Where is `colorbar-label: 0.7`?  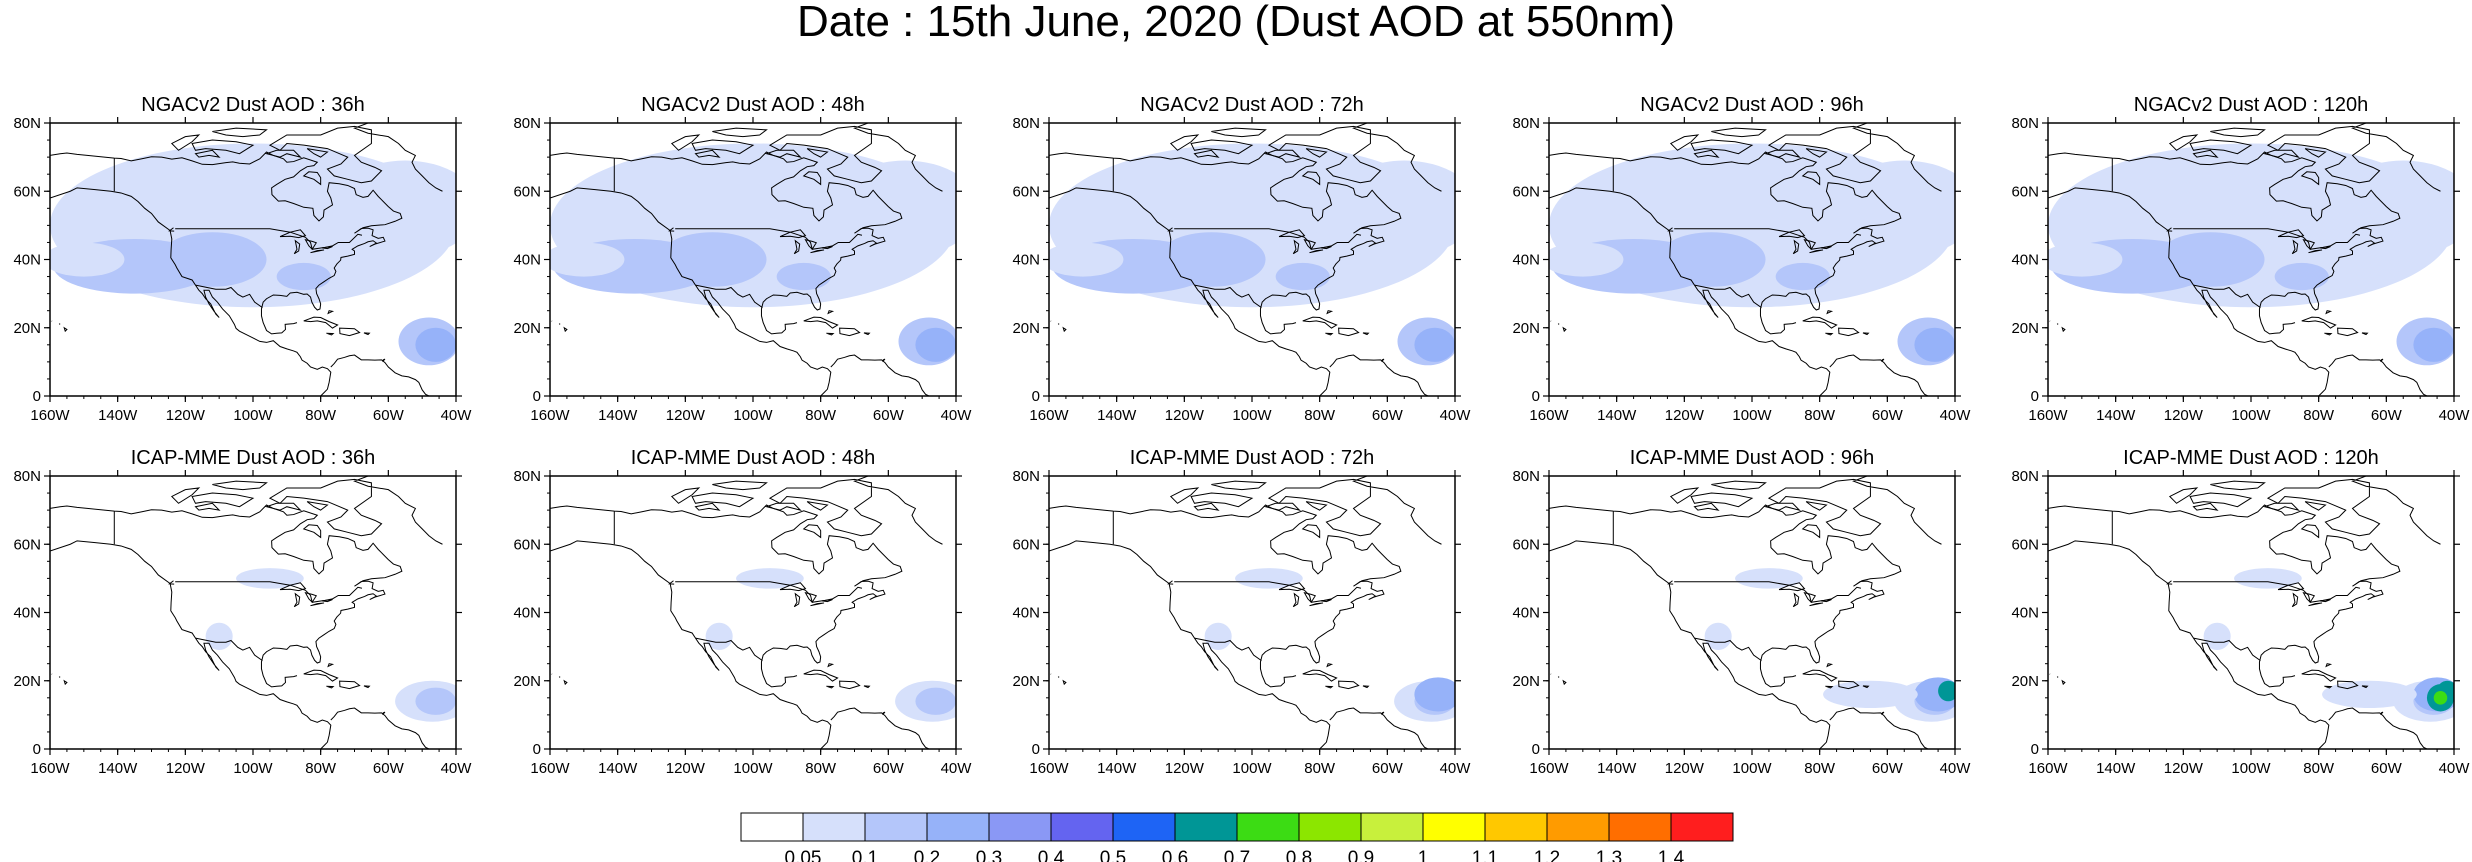
colorbar-label: 0.7 is located at coordinates (1237, 855).